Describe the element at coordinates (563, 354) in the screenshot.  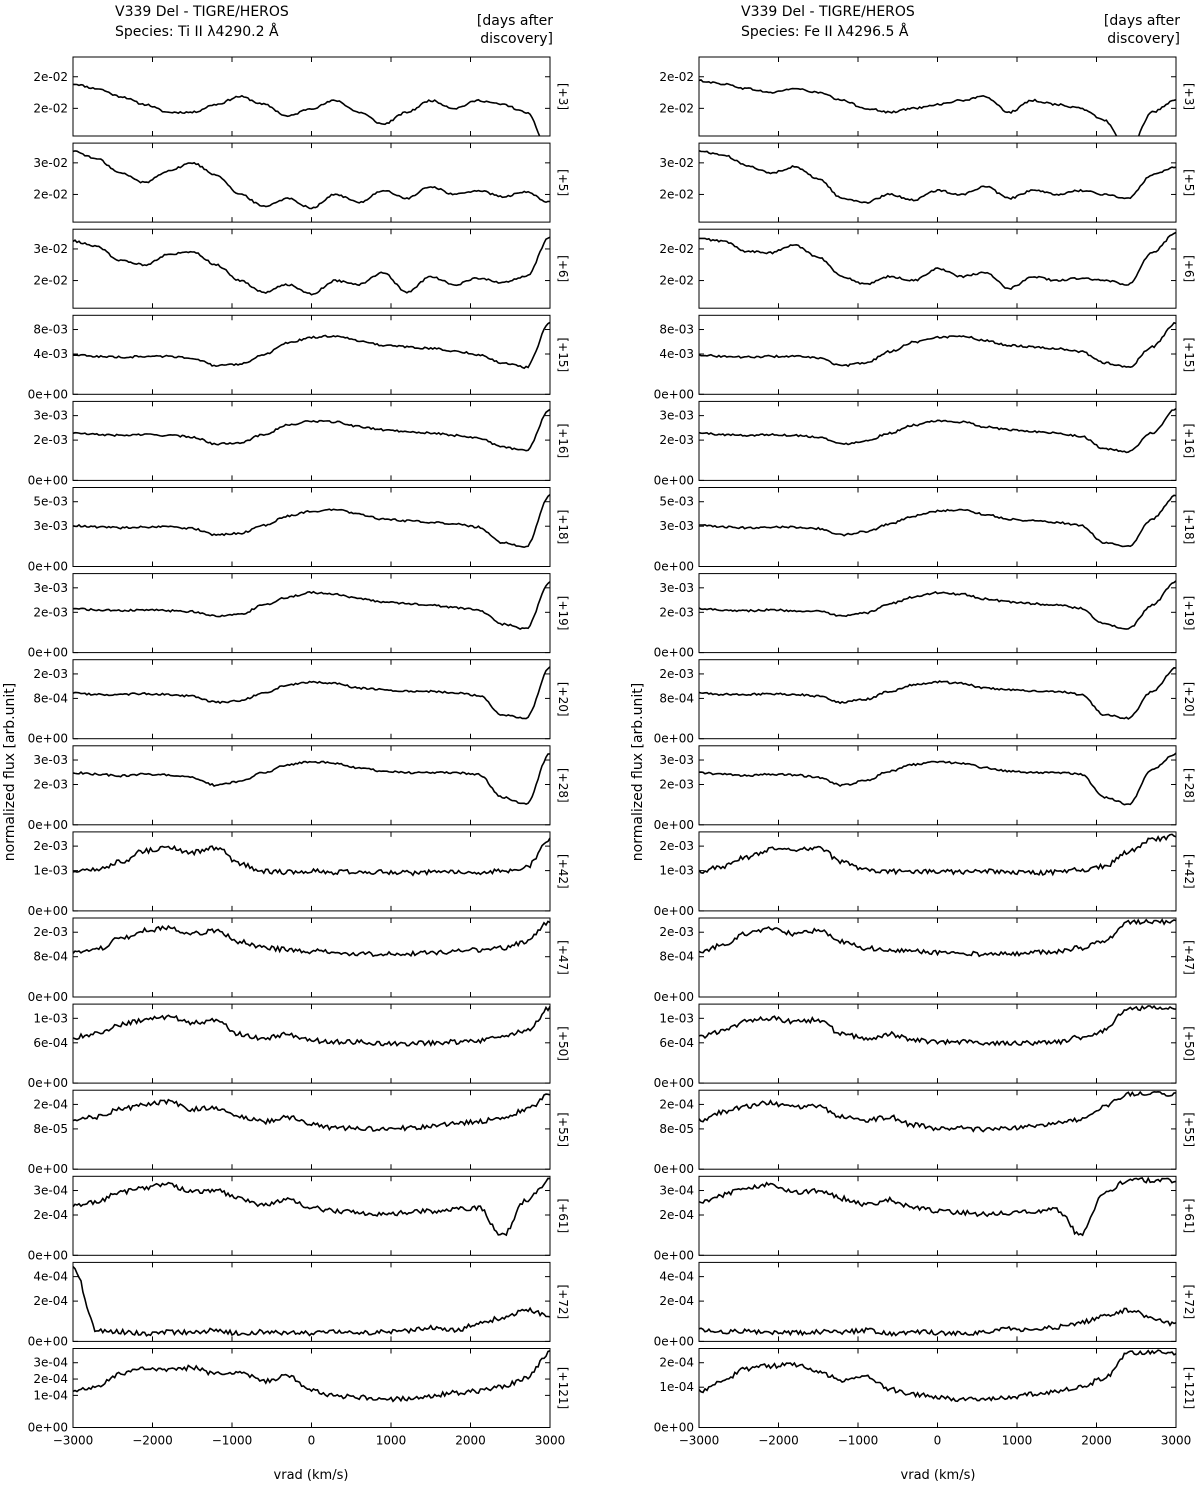
I see `day-label: [+15]` at that location.